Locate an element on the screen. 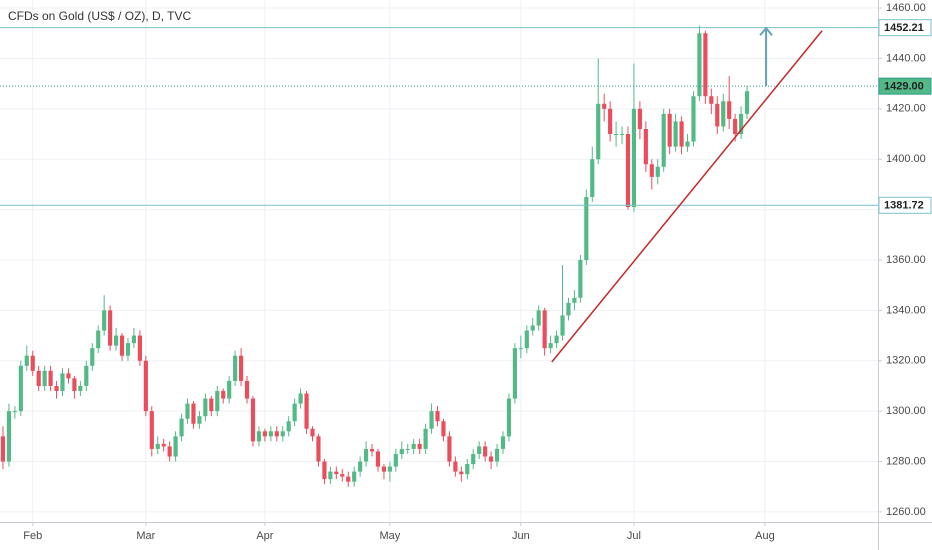 Image resolution: width=932 pixels, height=550 pixels. price-label: 1381.72 is located at coordinates (904, 206).